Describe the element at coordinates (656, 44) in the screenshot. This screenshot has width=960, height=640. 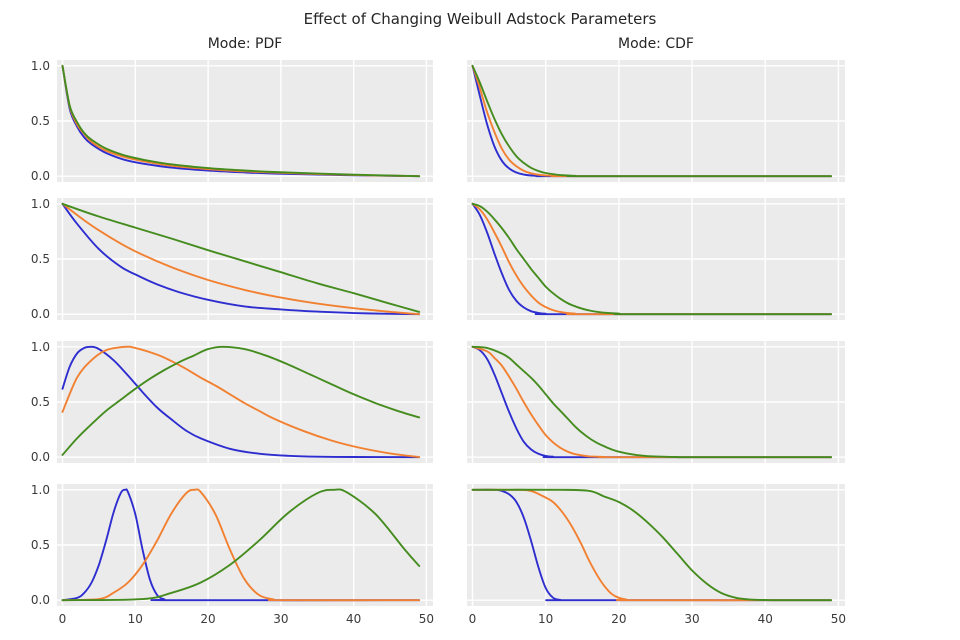
I see `column-title-cdf: Mode: CDF` at that location.